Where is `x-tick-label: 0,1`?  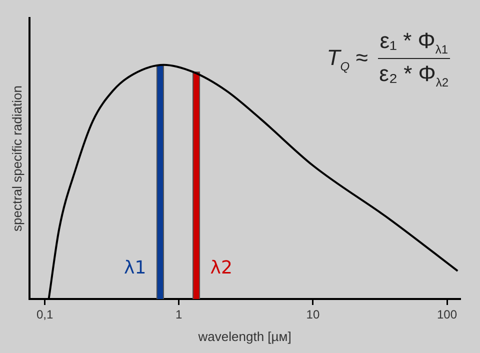 x-tick-label: 0,1 is located at coordinates (45, 315).